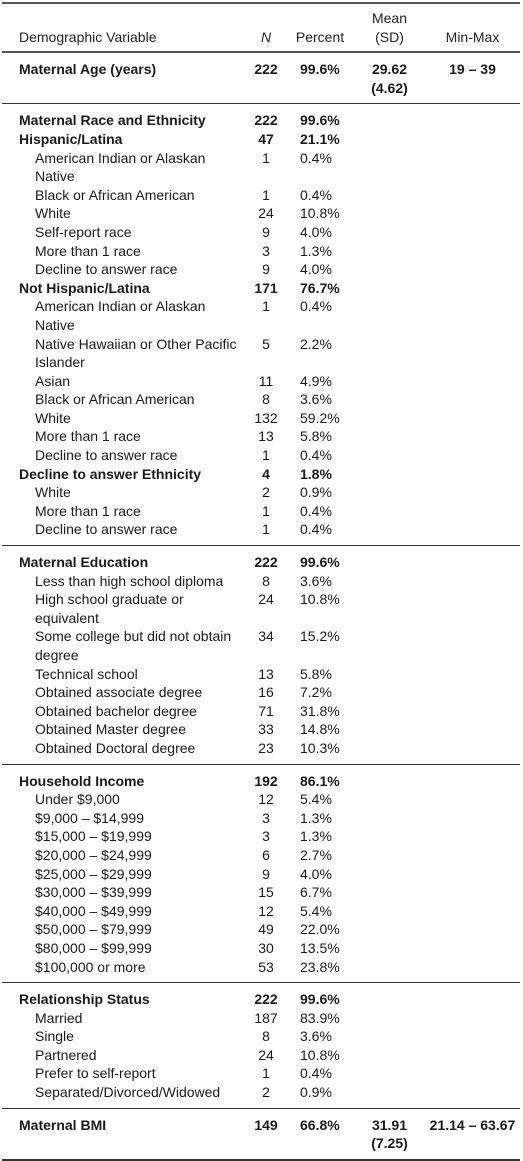  What do you see at coordinates (261, 269) in the screenshot?
I see `subcategory-row: Decline to answer race 9 4.0%` at bounding box center [261, 269].